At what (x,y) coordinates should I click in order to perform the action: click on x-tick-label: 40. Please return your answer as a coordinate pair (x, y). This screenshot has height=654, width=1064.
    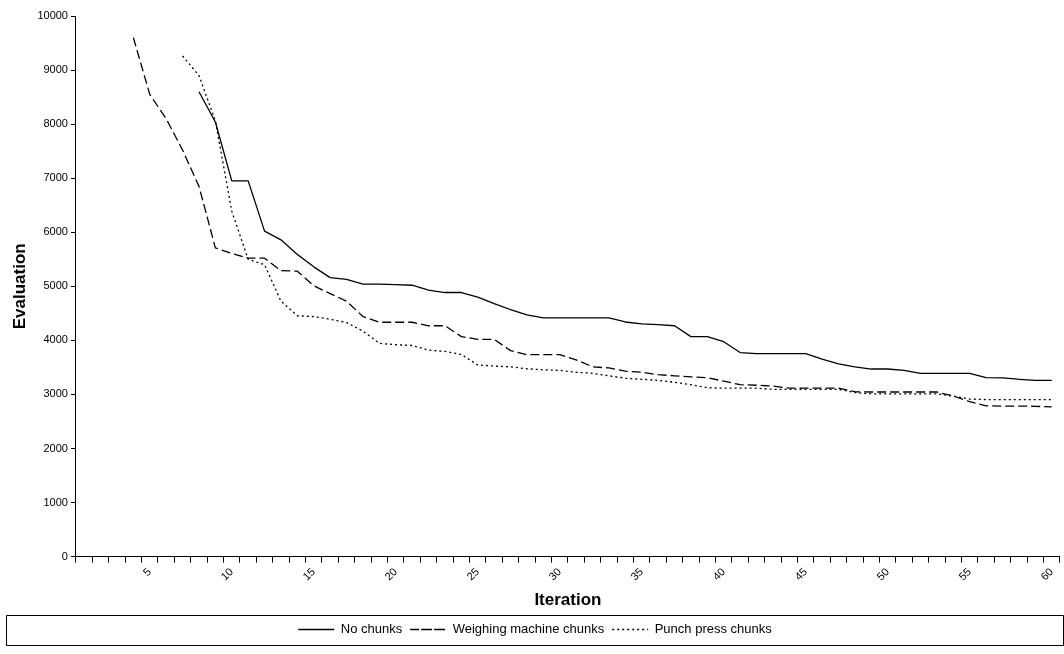
    Looking at the image, I should click on (719, 574).